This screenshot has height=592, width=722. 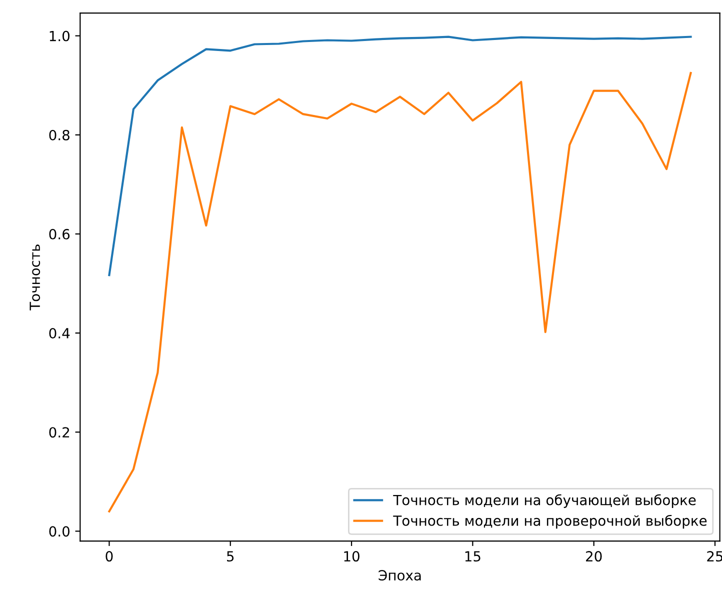 What do you see at coordinates (109, 556) in the screenshot?
I see `x-tick-label: 0` at bounding box center [109, 556].